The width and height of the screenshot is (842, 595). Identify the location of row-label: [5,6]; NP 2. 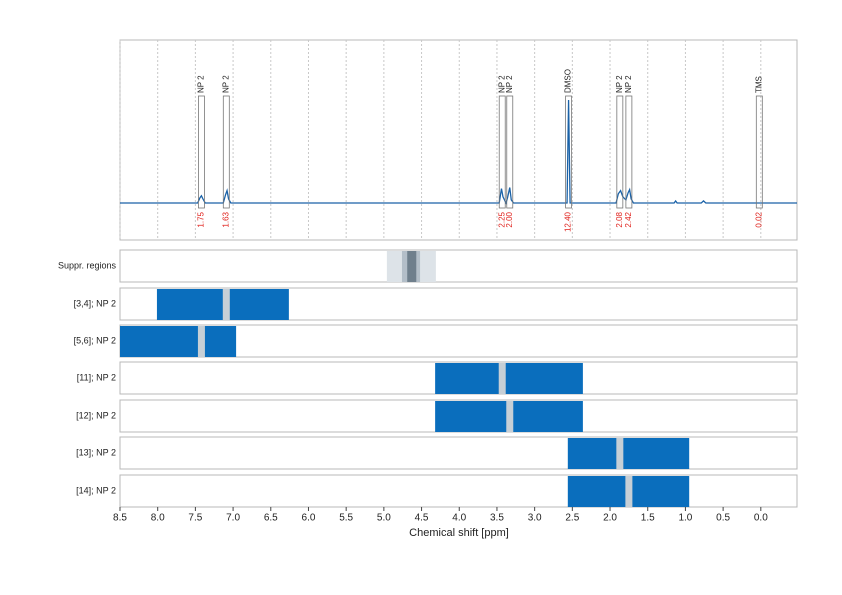
(95, 340).